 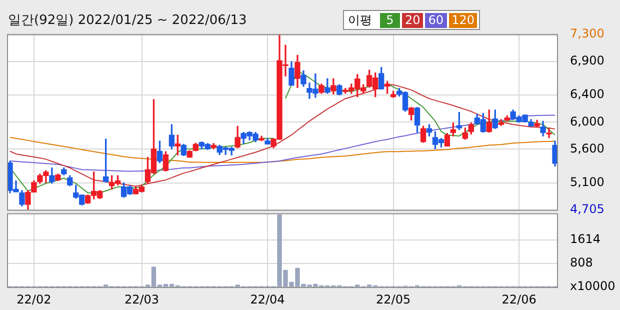 I want to click on text: 20, so click(x=413, y=20).